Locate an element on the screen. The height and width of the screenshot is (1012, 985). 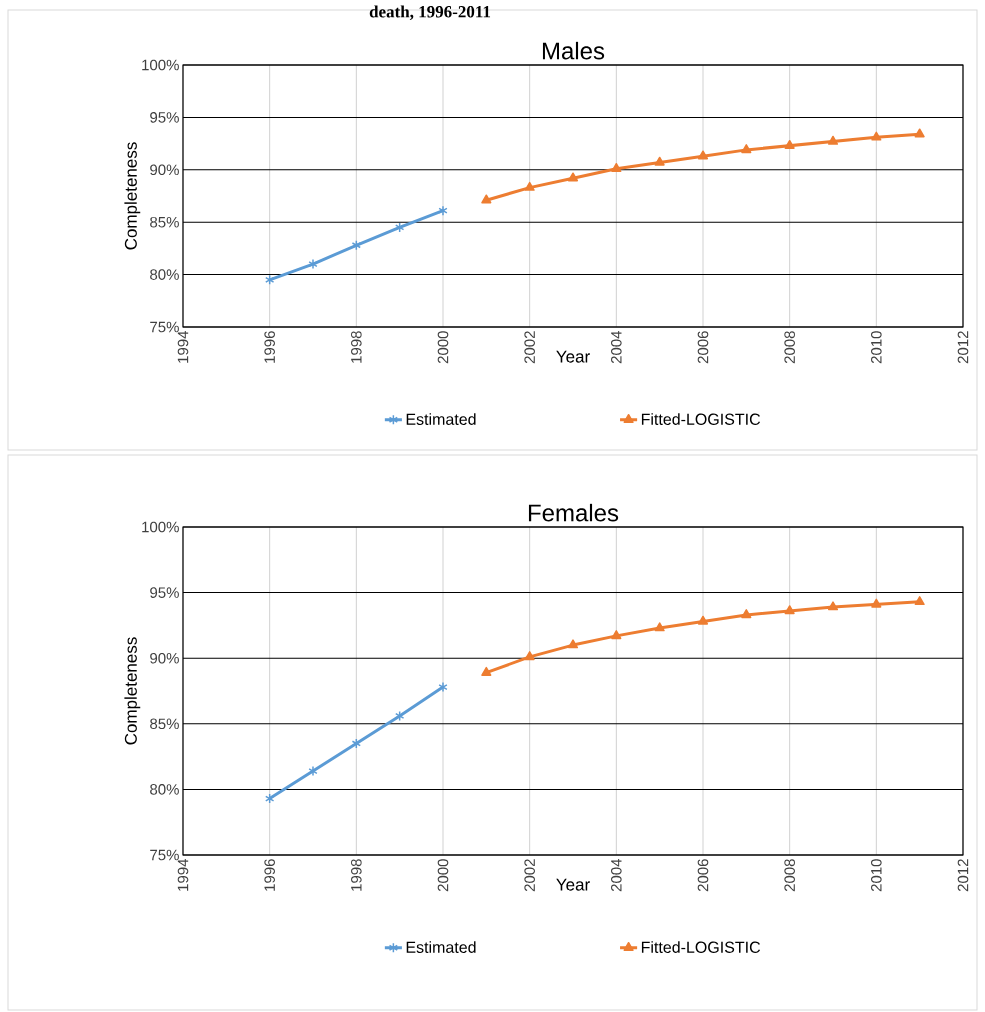
text: death, 1996-2011 is located at coordinates (430, 12).